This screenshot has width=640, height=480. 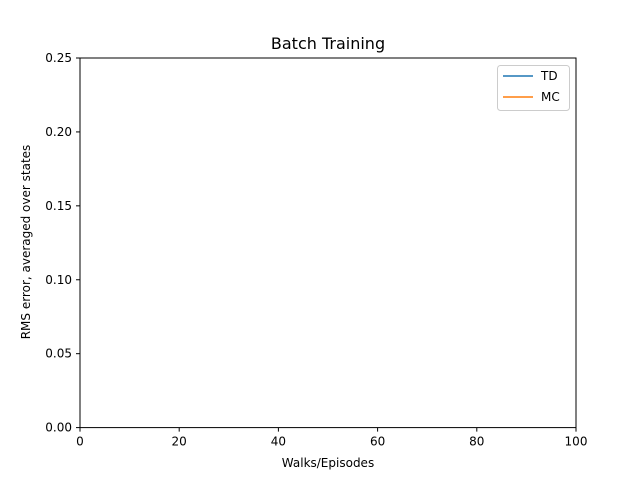 I want to click on x-tick-label: 20, so click(x=179, y=442).